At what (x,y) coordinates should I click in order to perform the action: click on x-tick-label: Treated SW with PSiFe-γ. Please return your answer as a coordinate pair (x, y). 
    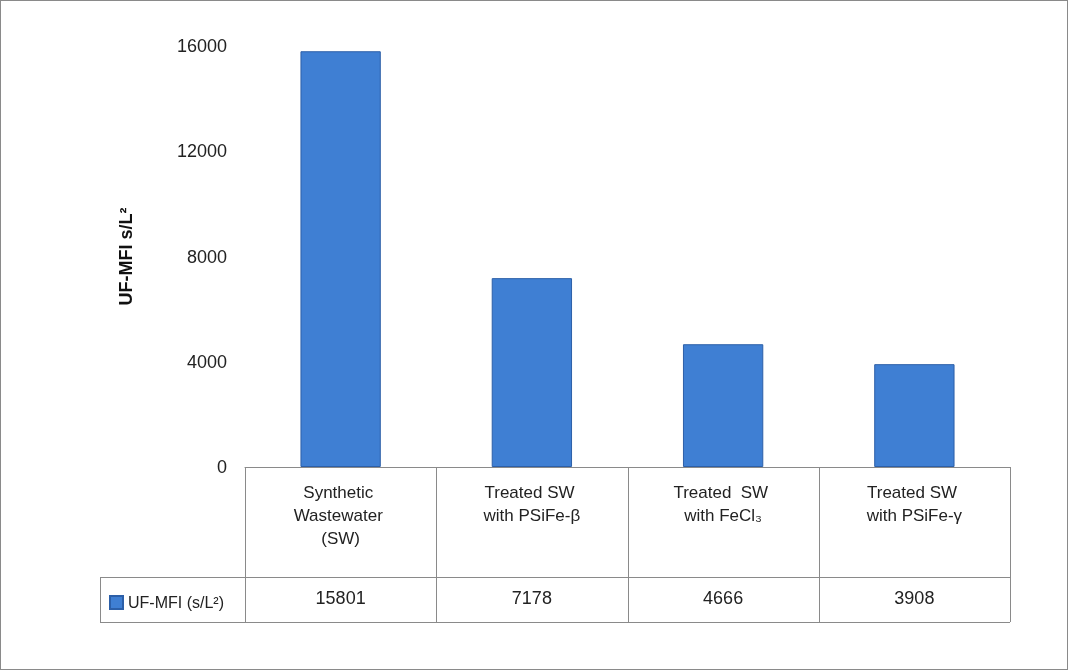
    Looking at the image, I should click on (914, 504).